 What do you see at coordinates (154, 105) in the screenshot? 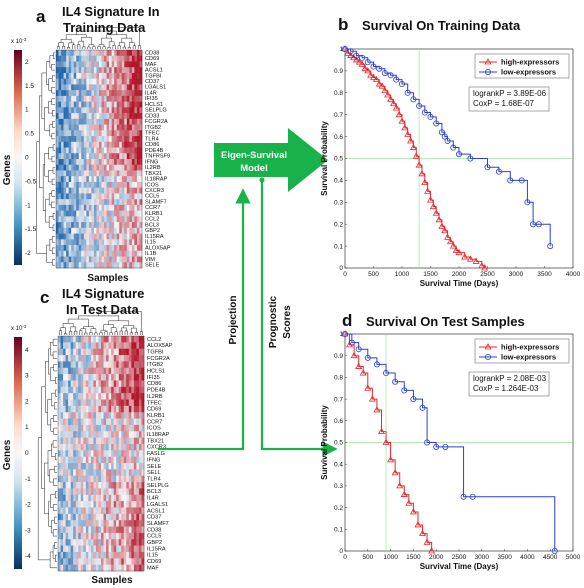
I see `gene-label: HCLS1` at bounding box center [154, 105].